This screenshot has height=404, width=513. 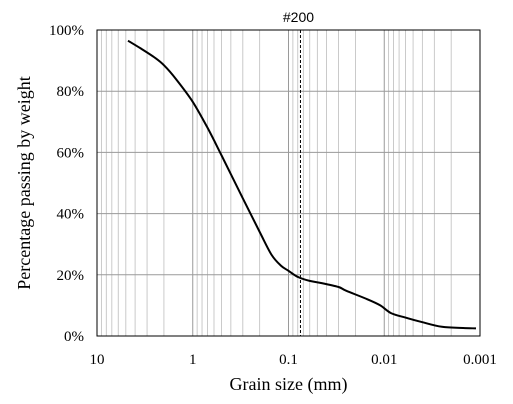 What do you see at coordinates (66, 184) in the screenshot?
I see `y-tick-labels: 0% 20% 40% 60% 80% 100%` at bounding box center [66, 184].